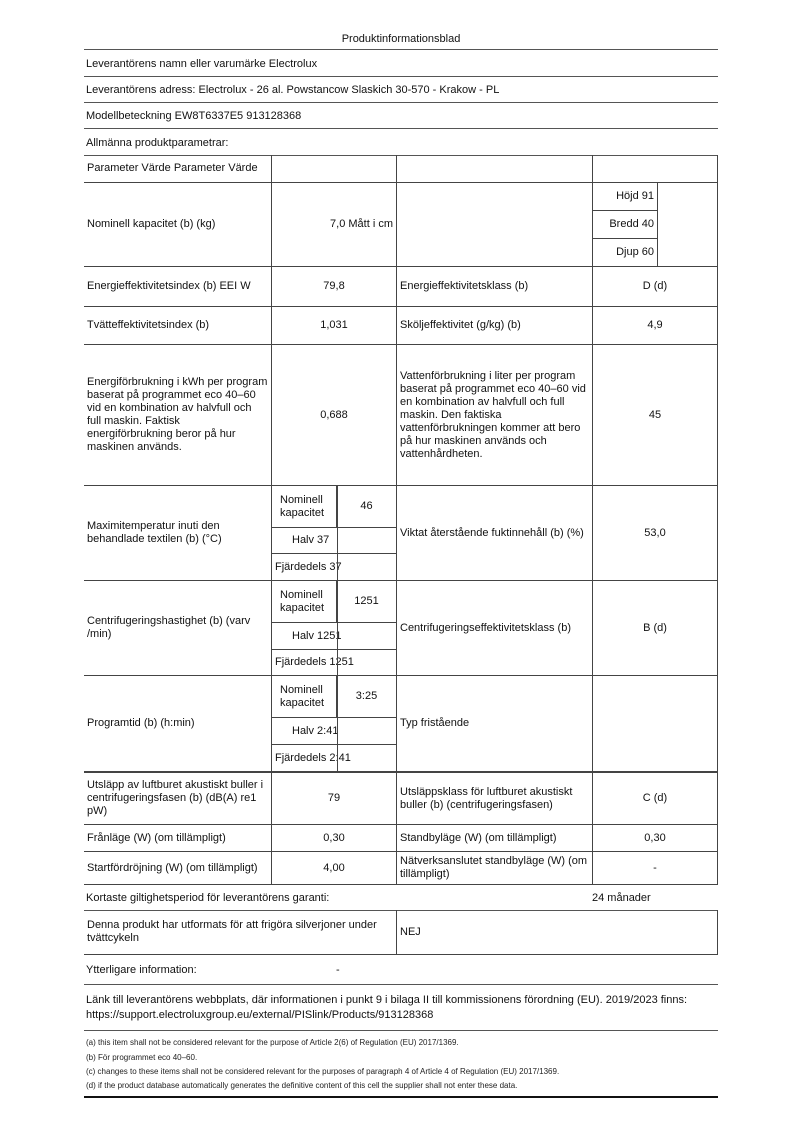 The image size is (802, 1134). Describe the element at coordinates (625, 252) in the screenshot. I see `depth-value: Djup 60` at that location.